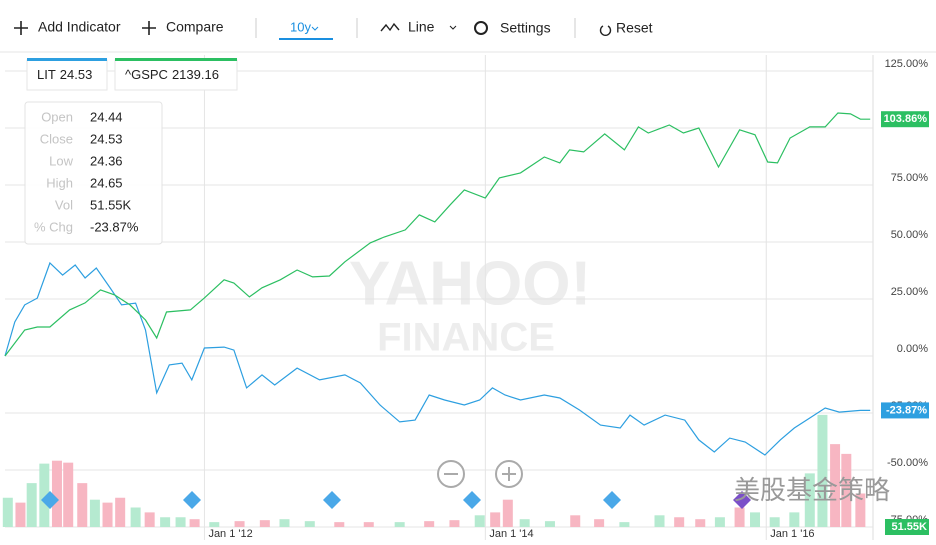 Image resolution: width=936 pixels, height=545 pixels. What do you see at coordinates (605, 30) in the screenshot?
I see `reset-icon` at bounding box center [605, 30].